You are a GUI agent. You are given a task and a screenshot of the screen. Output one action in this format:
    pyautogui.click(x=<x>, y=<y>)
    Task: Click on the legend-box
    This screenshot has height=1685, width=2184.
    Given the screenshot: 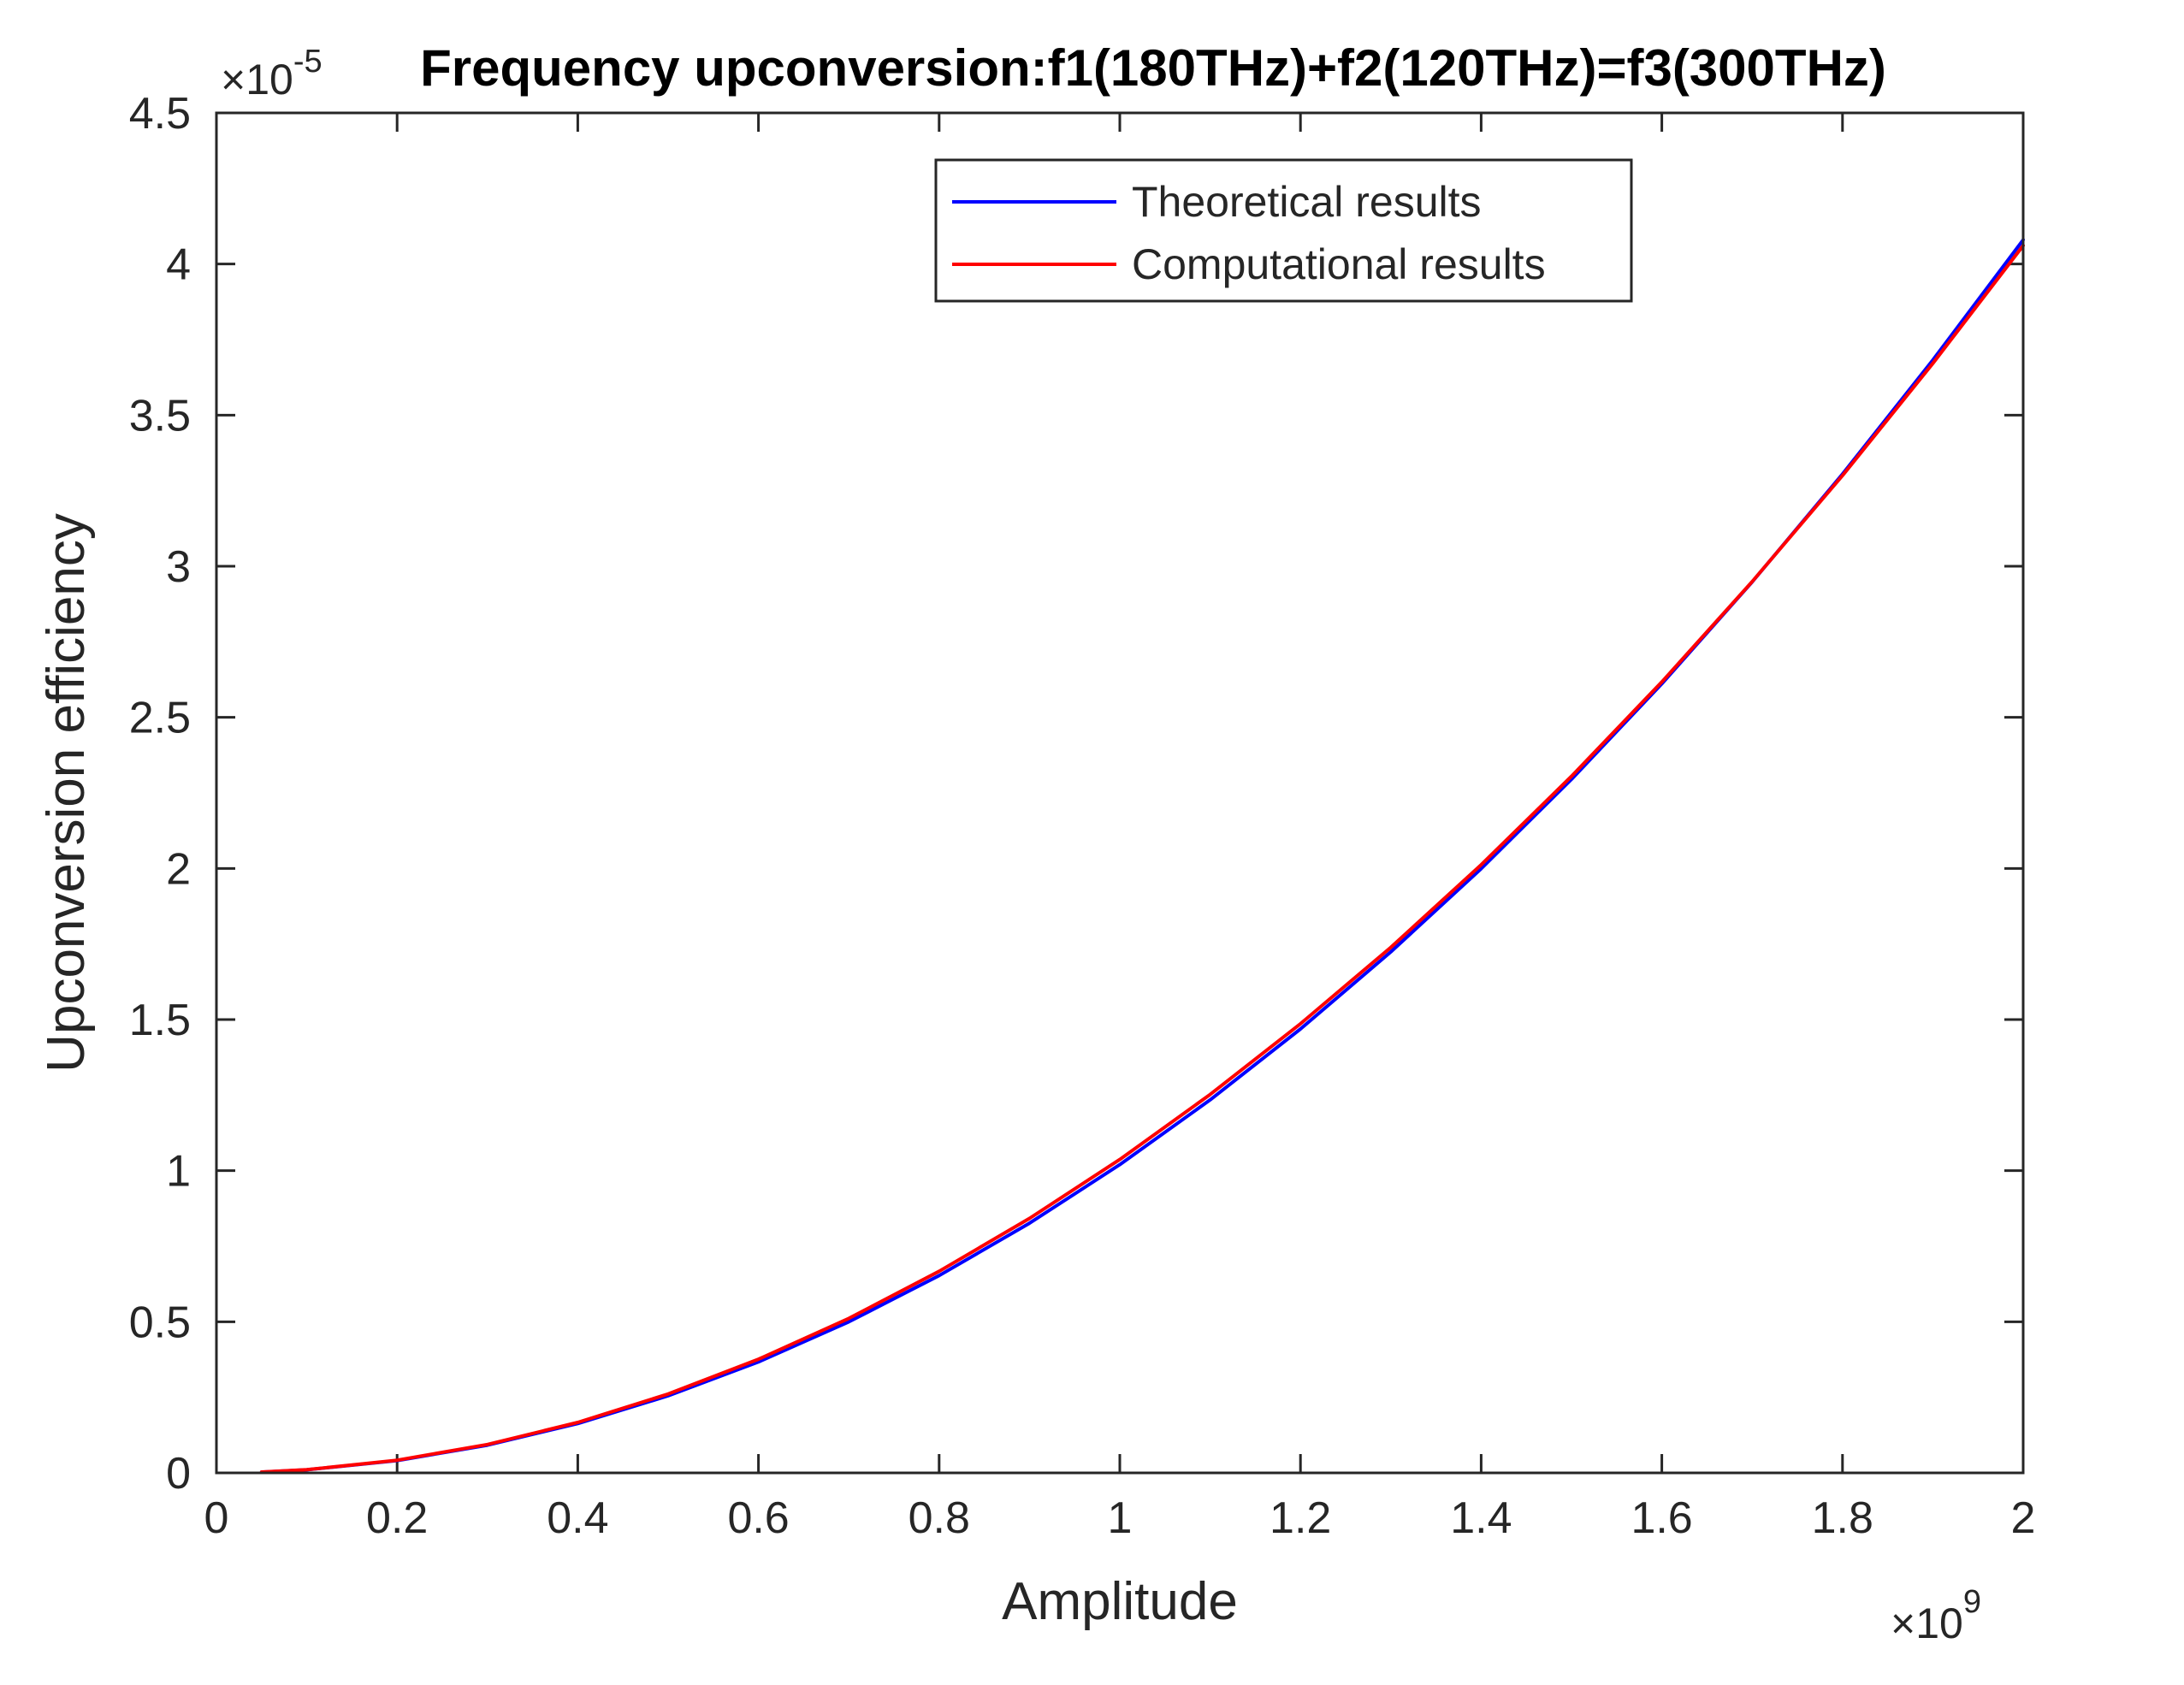 What is the action you would take?
    pyautogui.click(x=1283, y=230)
    